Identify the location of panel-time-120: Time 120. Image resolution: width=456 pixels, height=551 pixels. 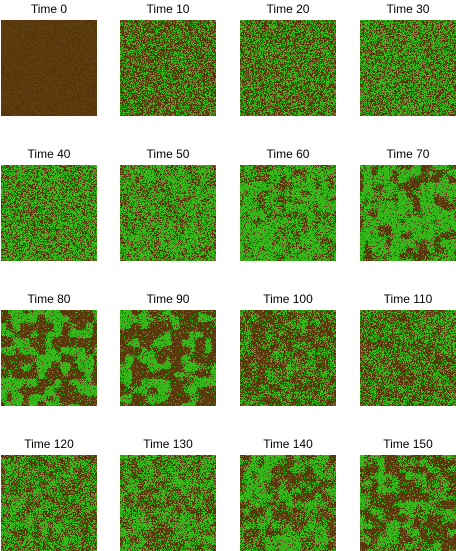
(49, 494).